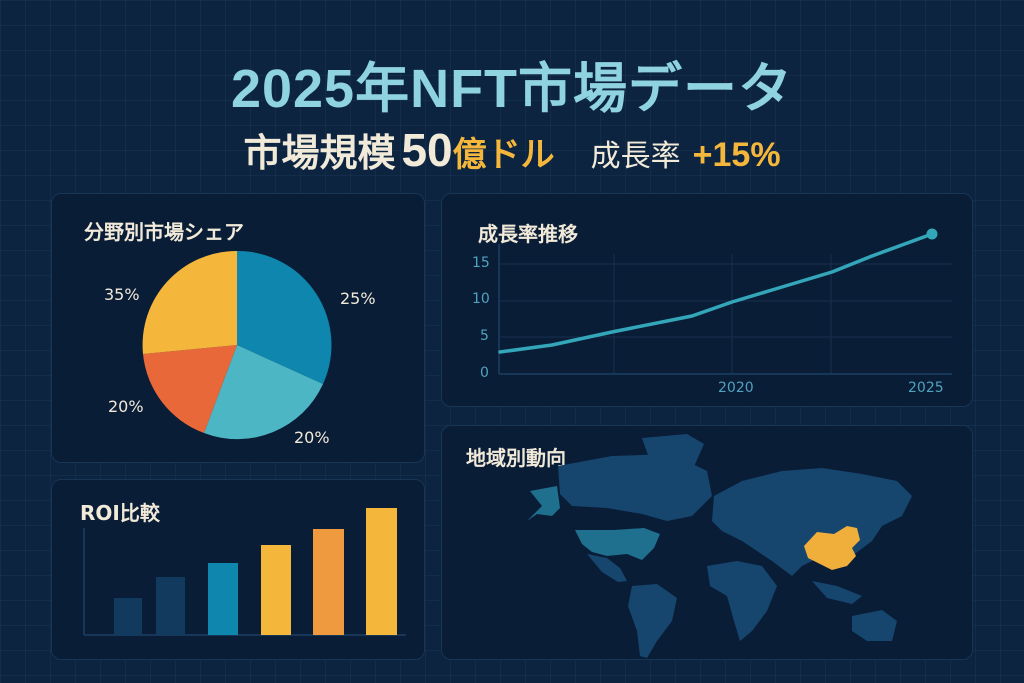  Describe the element at coordinates (736, 155) in the screenshot. I see `growth-value: +15%` at that location.